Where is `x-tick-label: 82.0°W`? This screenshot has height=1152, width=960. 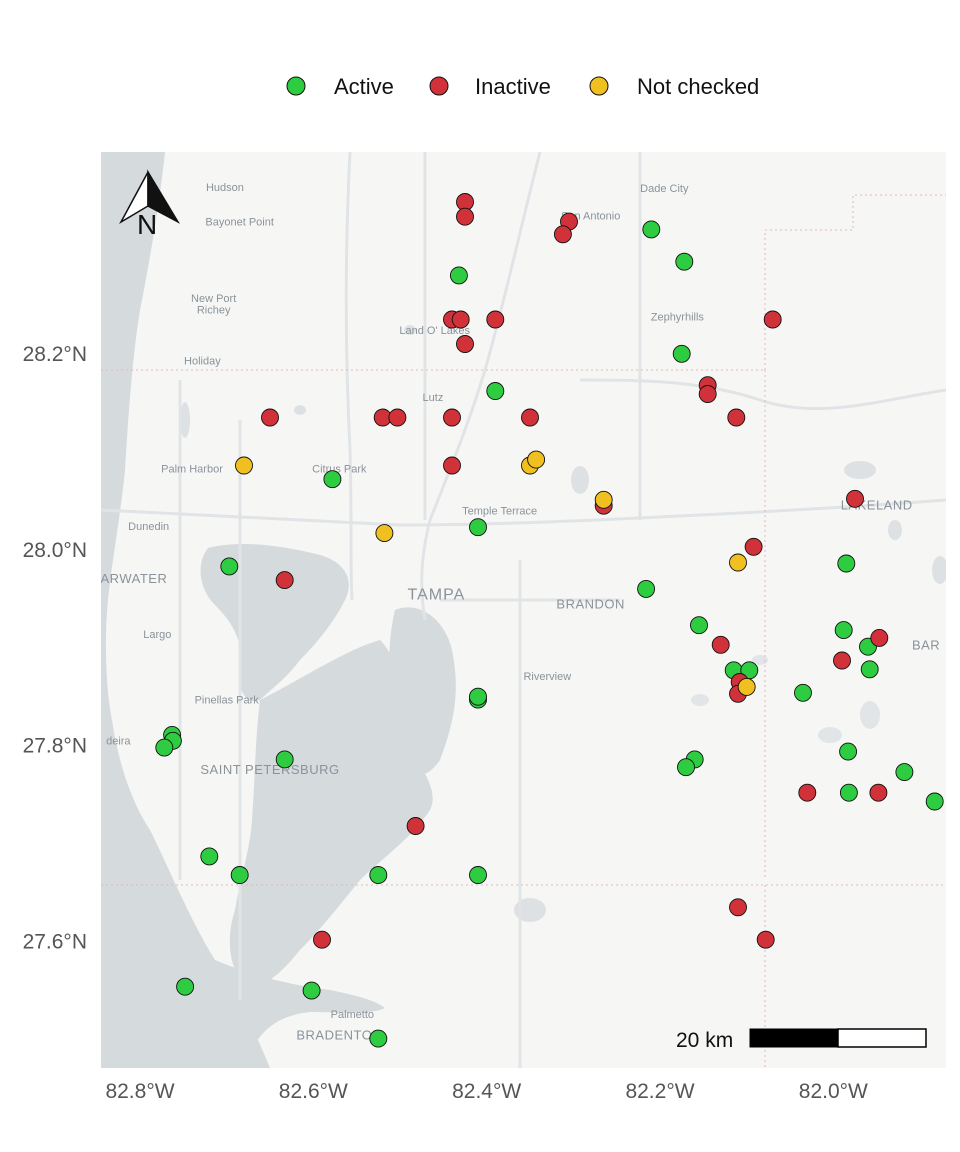 x-tick-label: 82.0°W is located at coordinates (833, 1091).